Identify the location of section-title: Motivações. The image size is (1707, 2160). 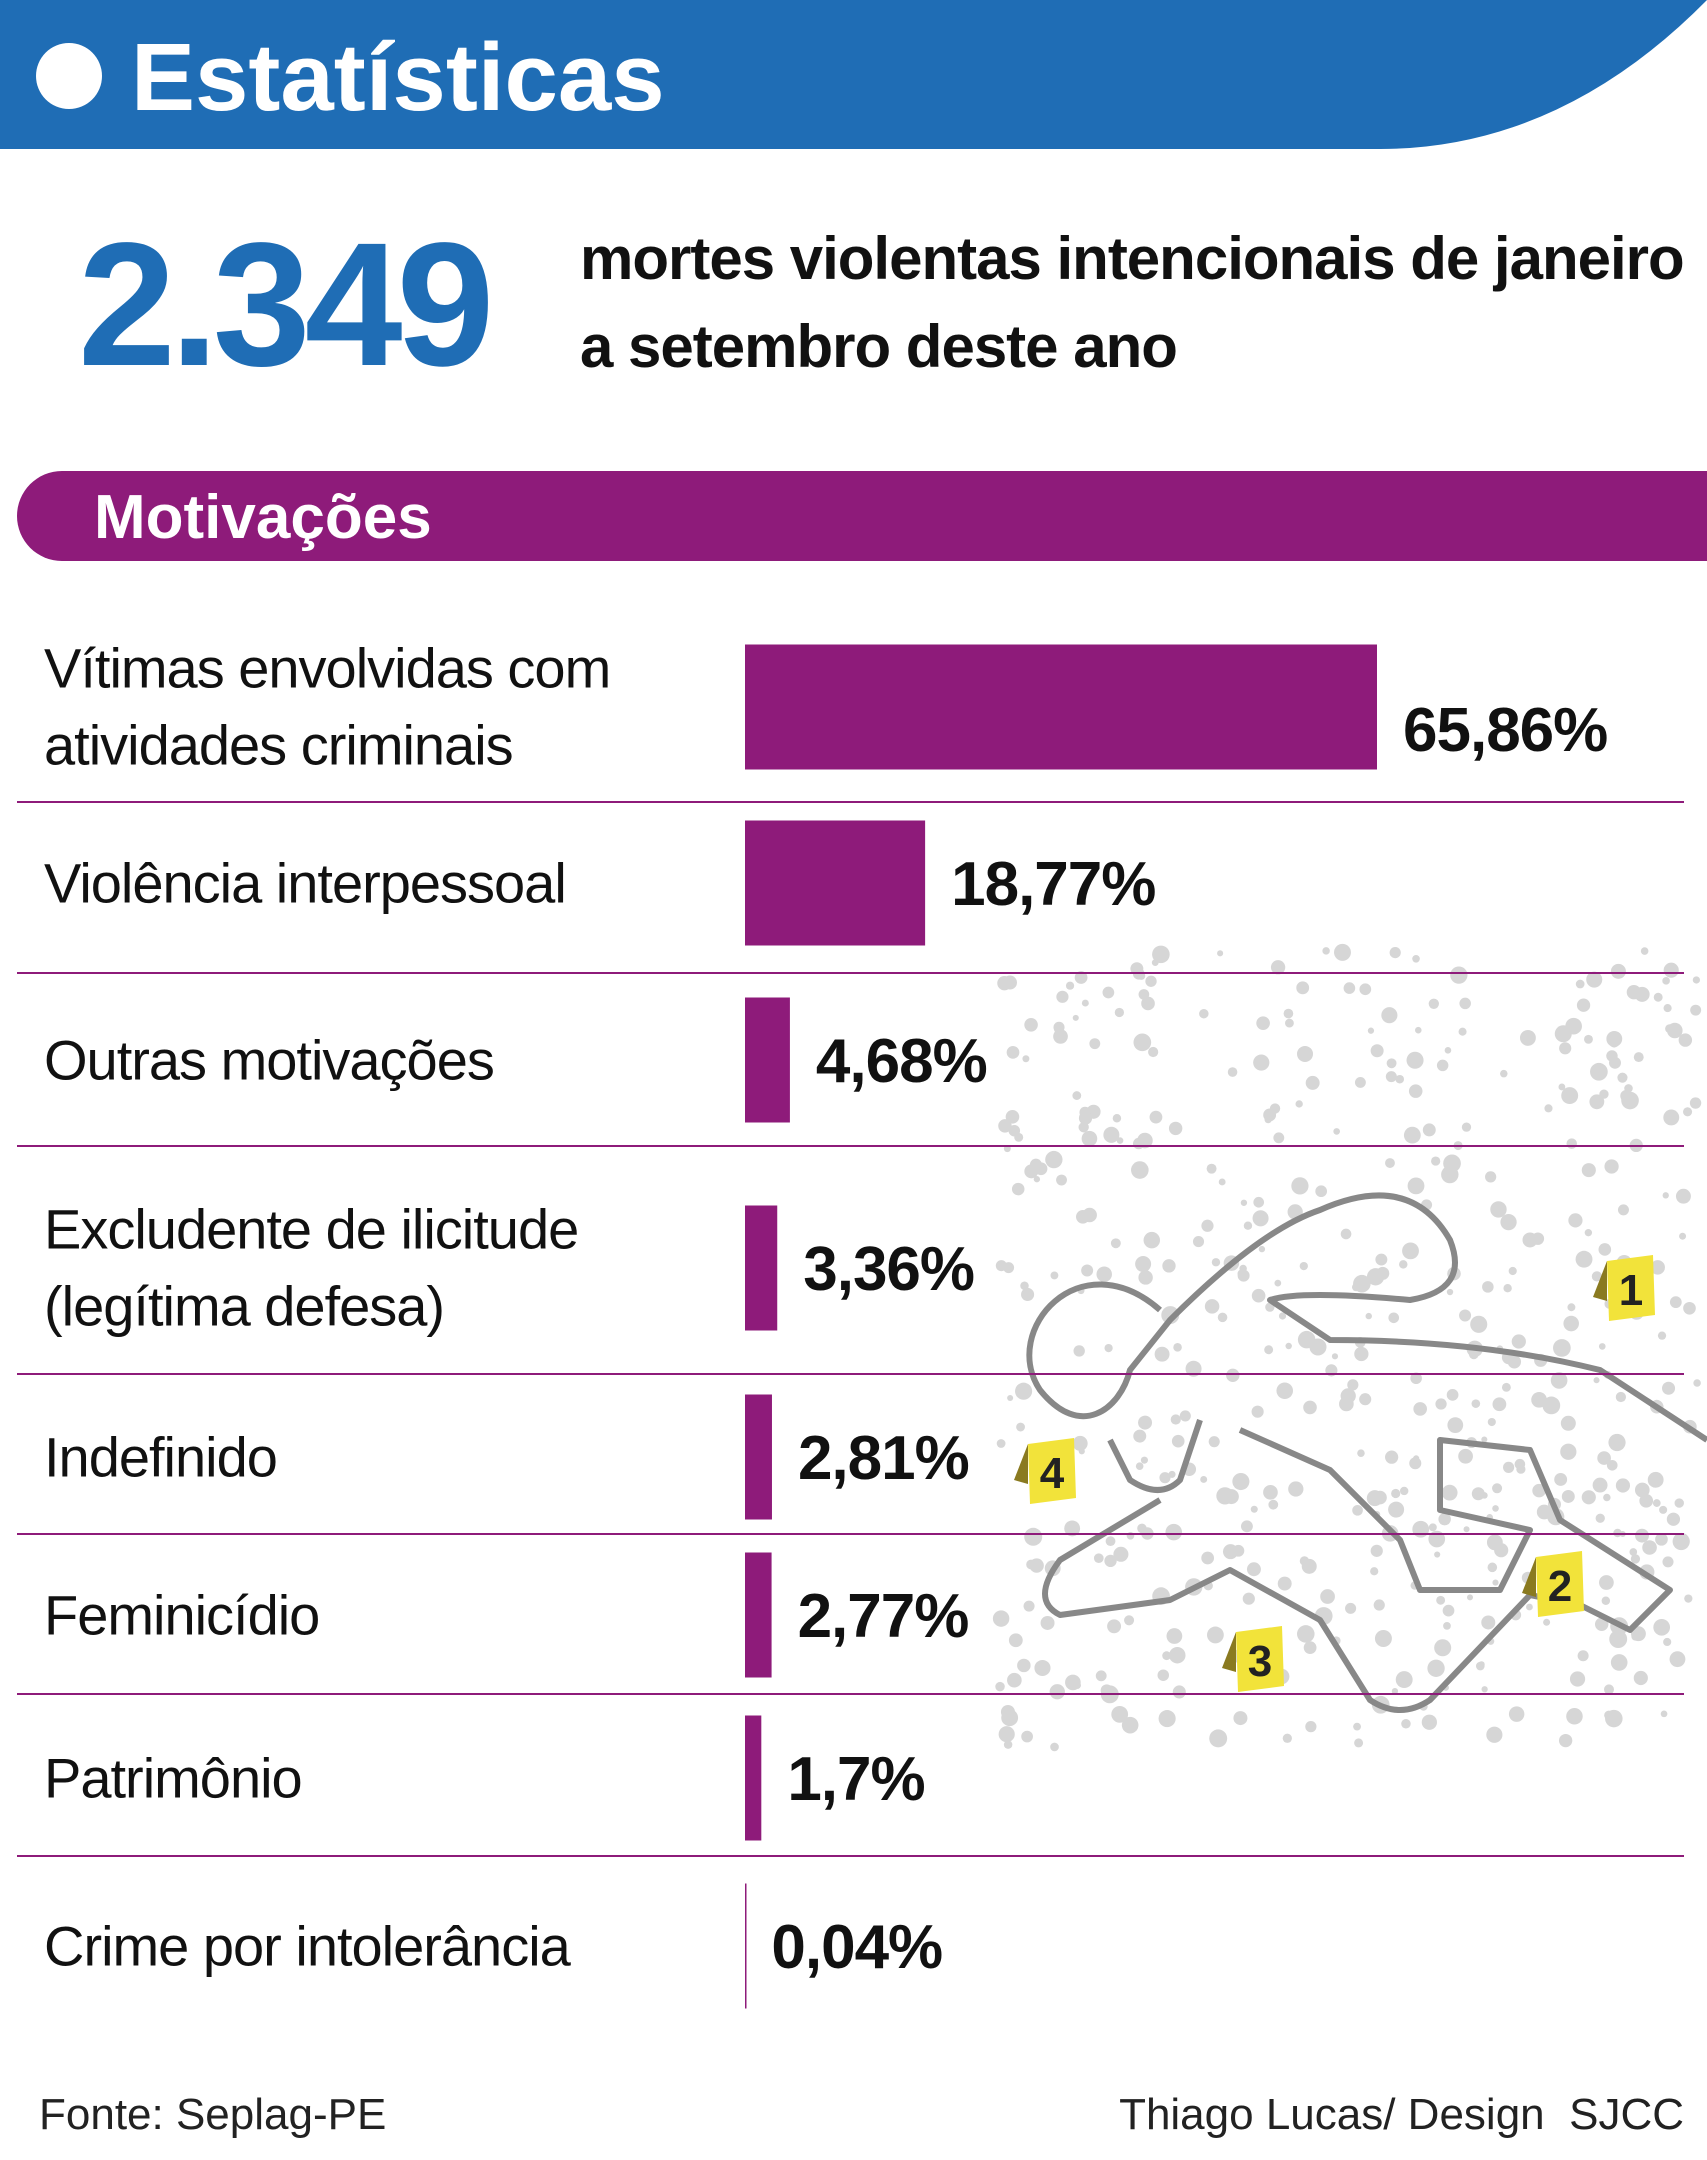
(263, 517).